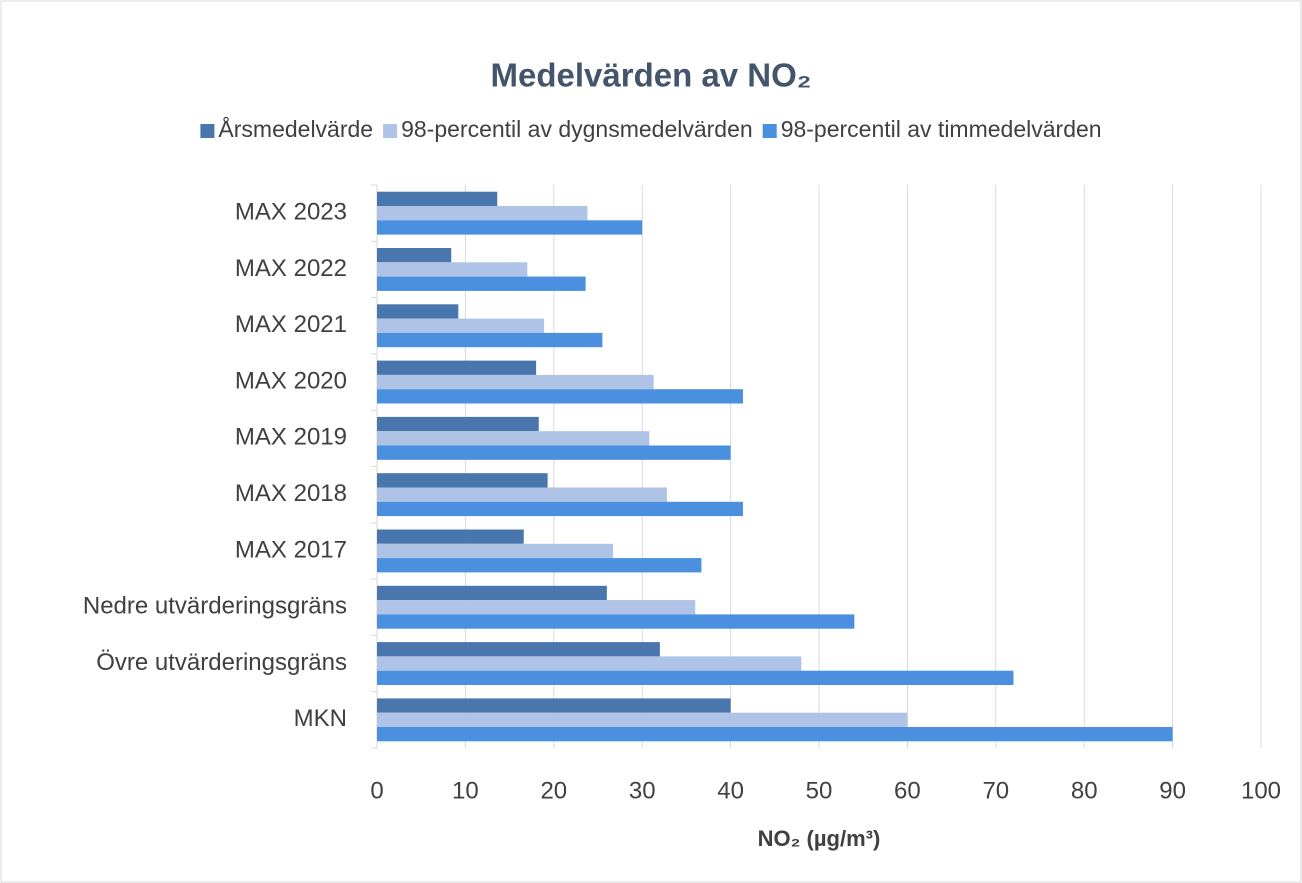 This screenshot has height=883, width=1302. I want to click on y-tick-label: MAX 2017, so click(291, 549).